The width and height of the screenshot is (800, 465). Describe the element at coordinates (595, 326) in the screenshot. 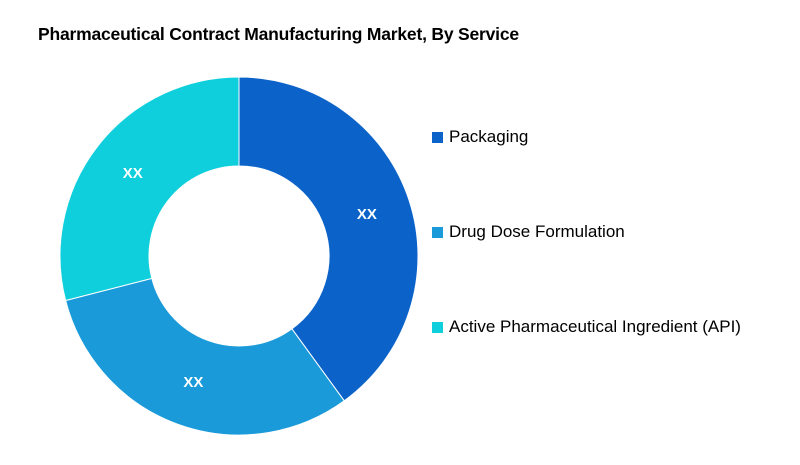

I see `legend-label-api: Active Pharmaceutical Ingredient (API)` at that location.